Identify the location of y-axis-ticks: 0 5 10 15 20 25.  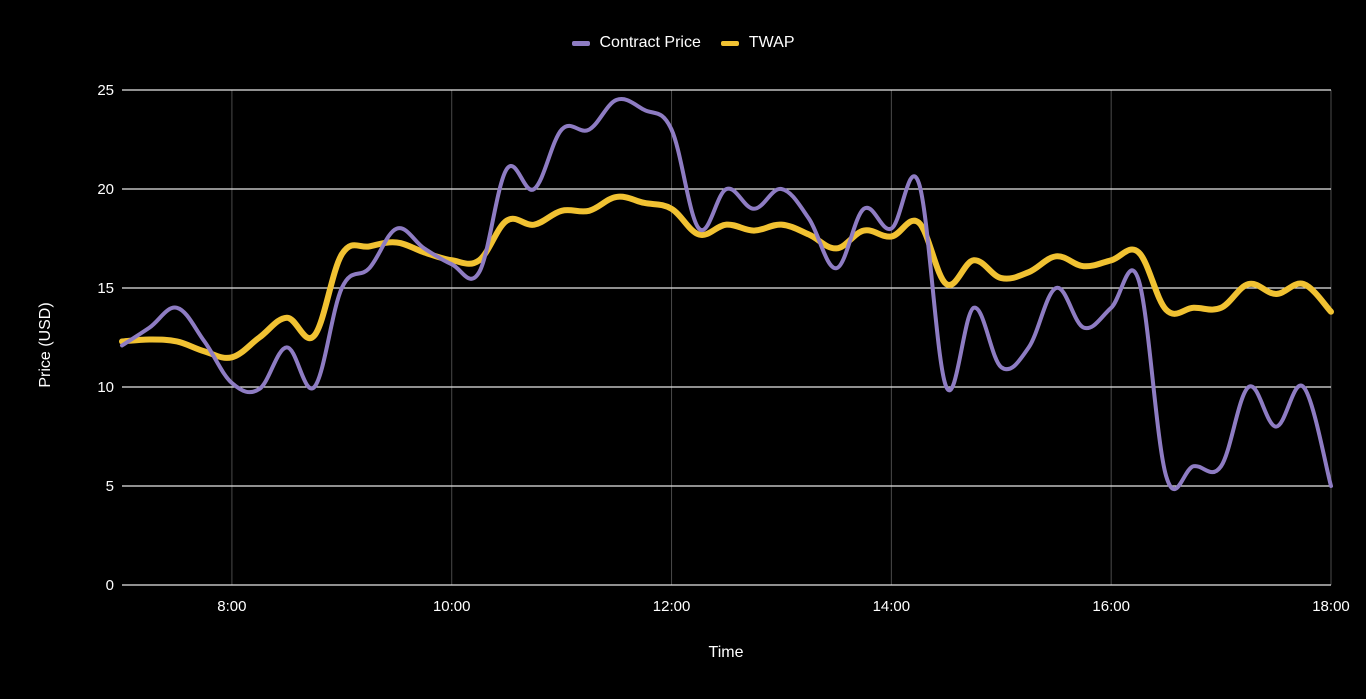
(105, 338).